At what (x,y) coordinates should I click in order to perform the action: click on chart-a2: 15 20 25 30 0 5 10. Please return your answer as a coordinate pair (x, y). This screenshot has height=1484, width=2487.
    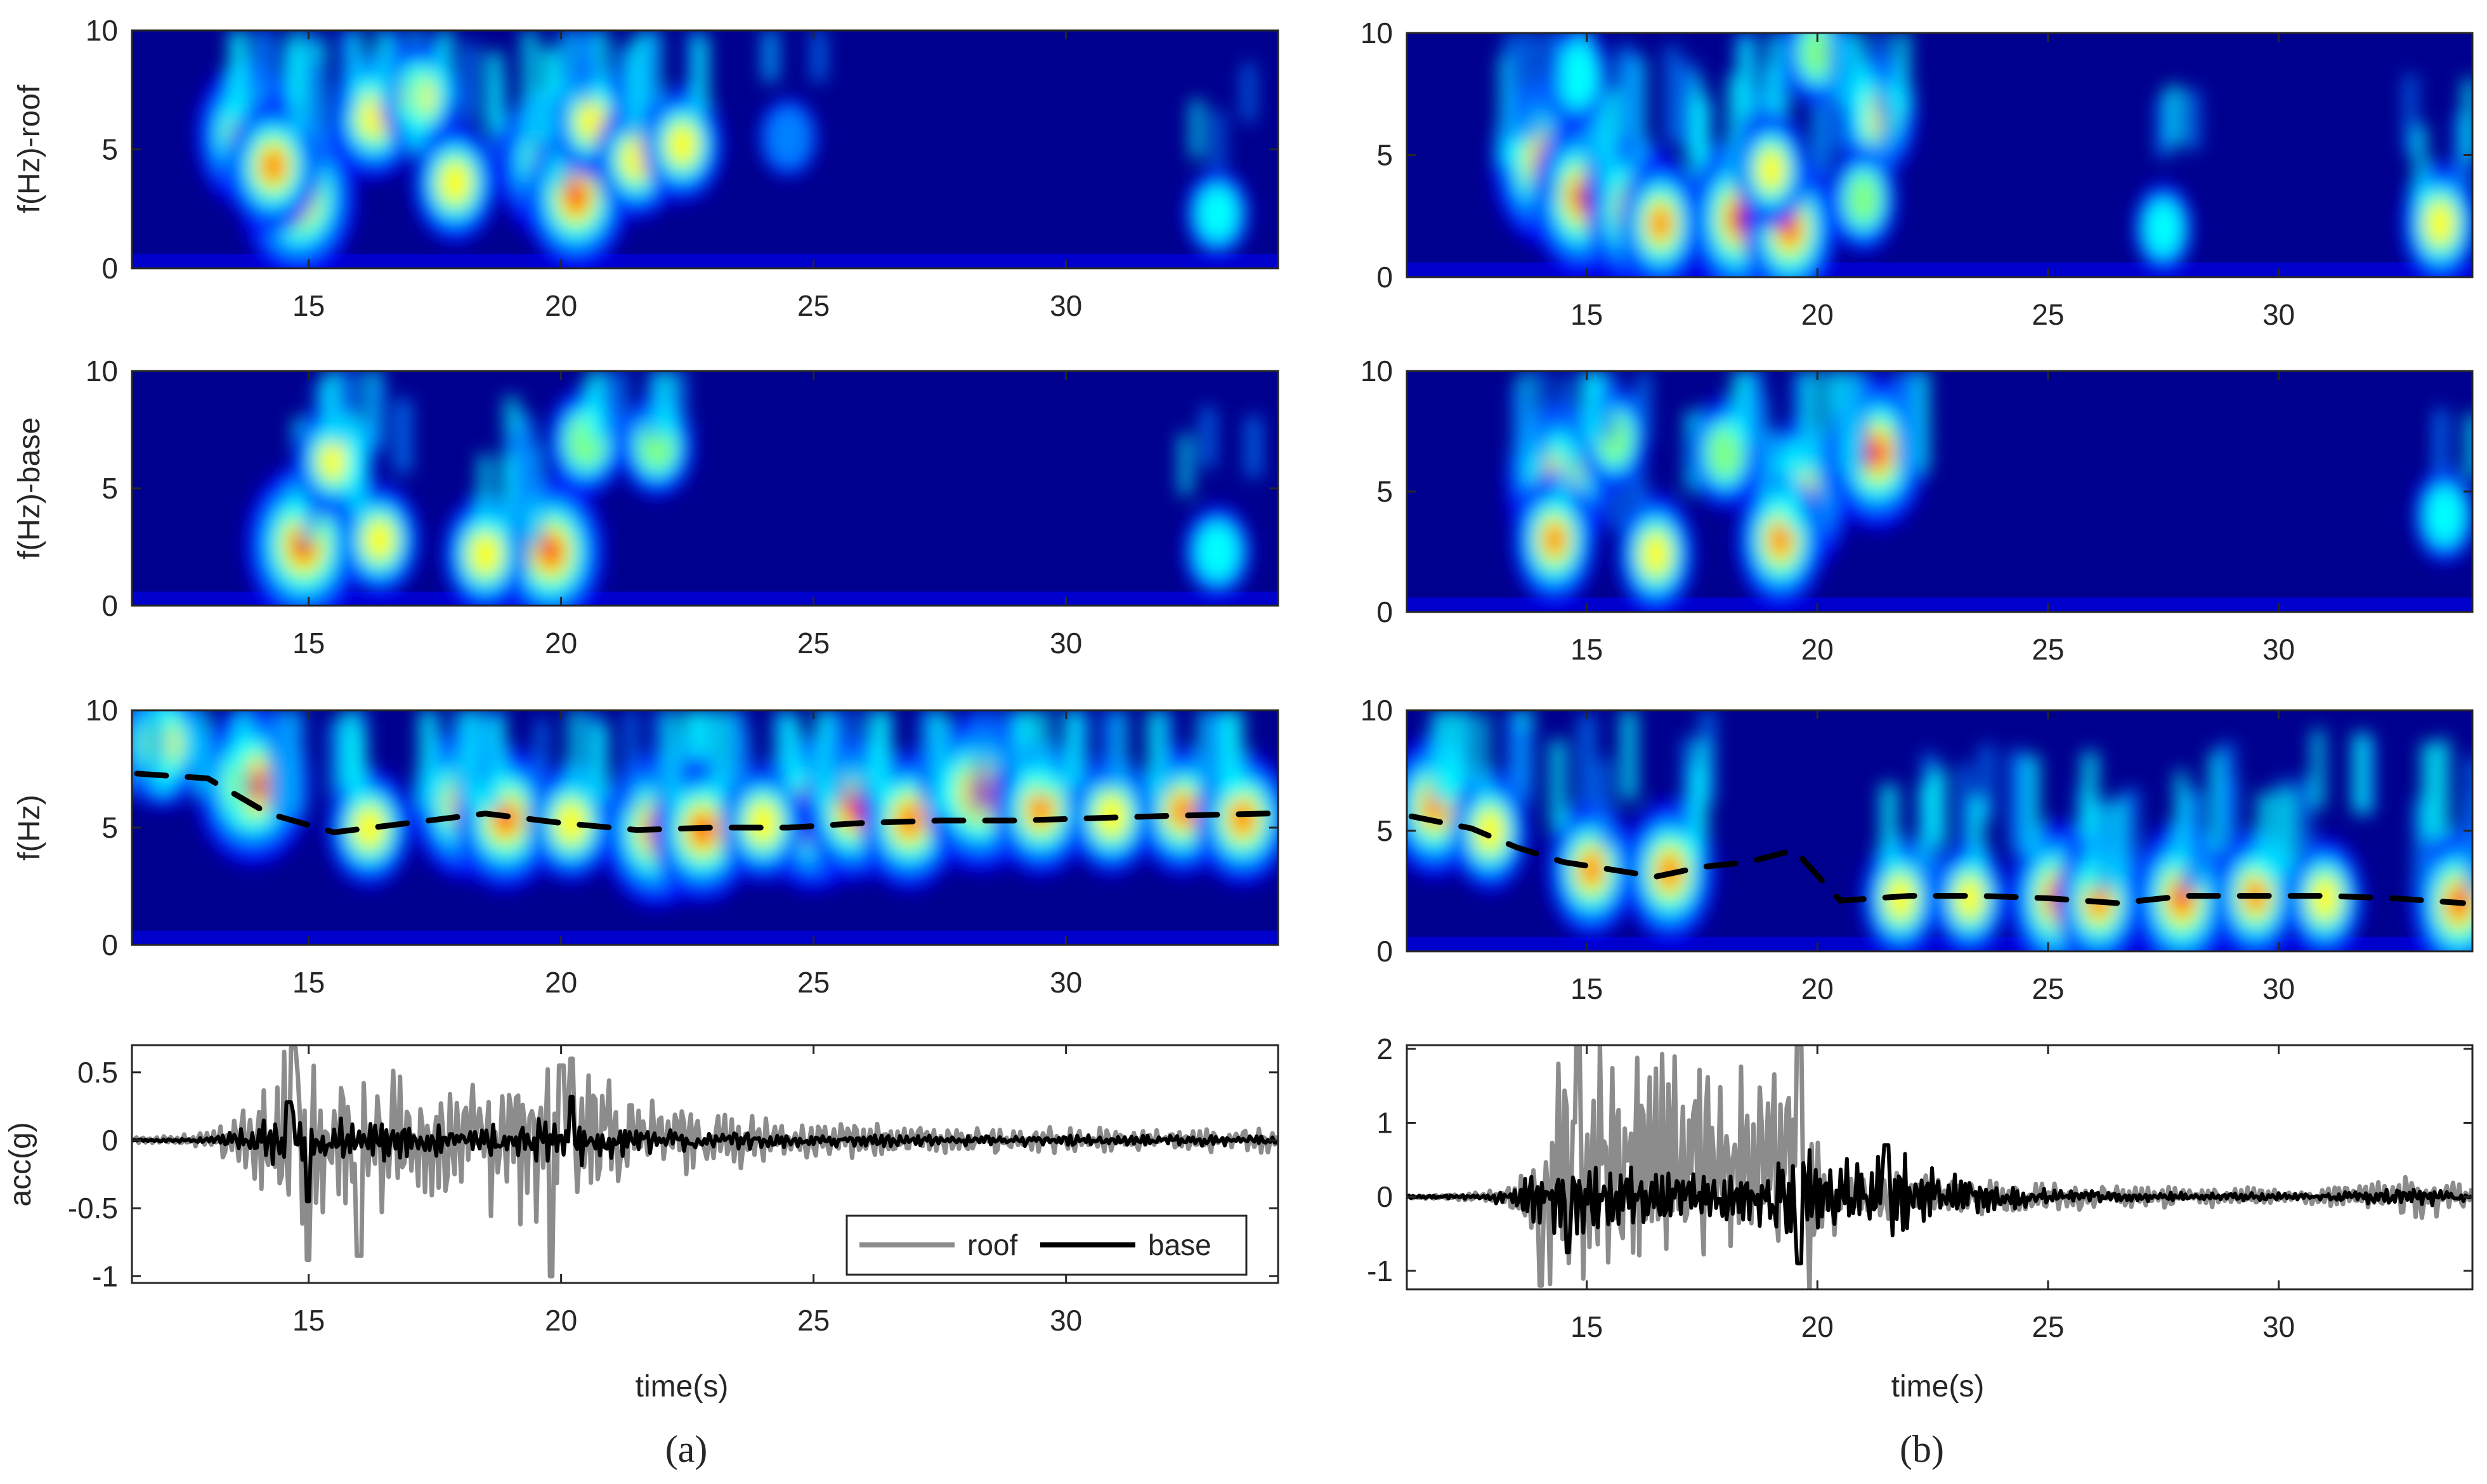
    Looking at the image, I should click on (682, 507).